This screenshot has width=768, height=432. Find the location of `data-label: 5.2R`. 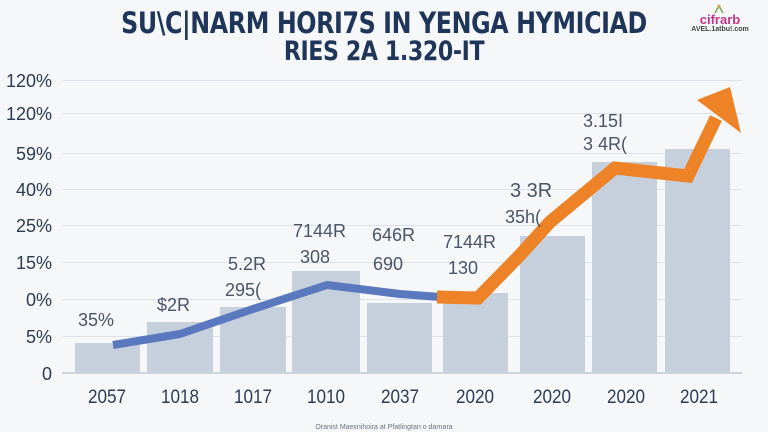

data-label: 5.2R is located at coordinates (247, 264).